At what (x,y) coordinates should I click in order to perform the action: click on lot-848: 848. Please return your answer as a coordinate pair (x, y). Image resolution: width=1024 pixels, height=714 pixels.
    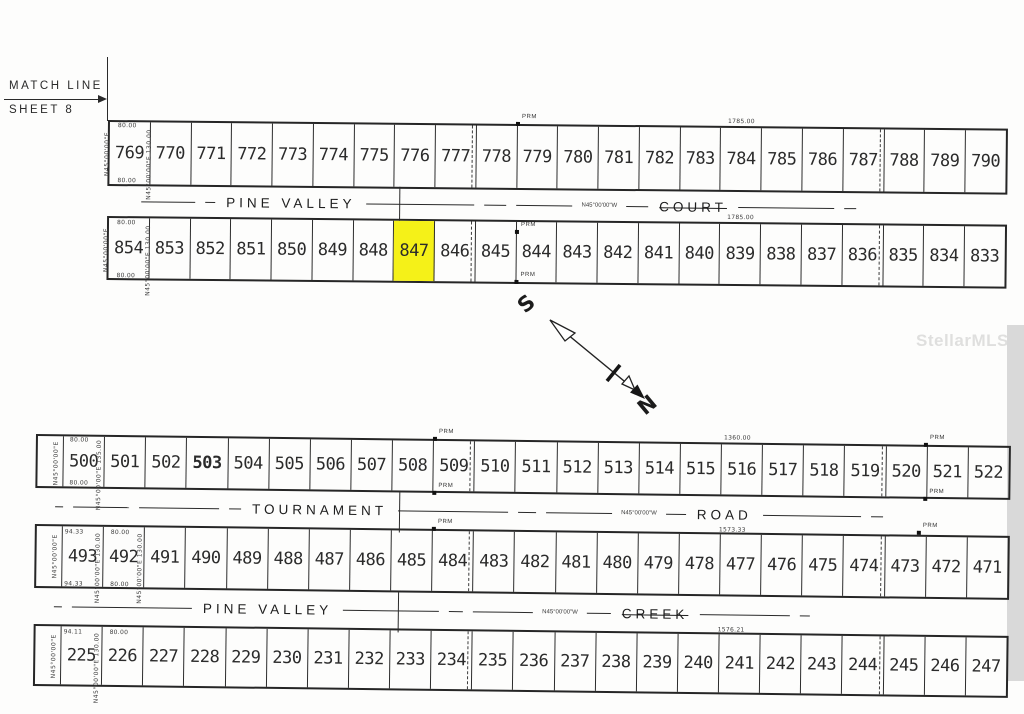
    Looking at the image, I should click on (374, 250).